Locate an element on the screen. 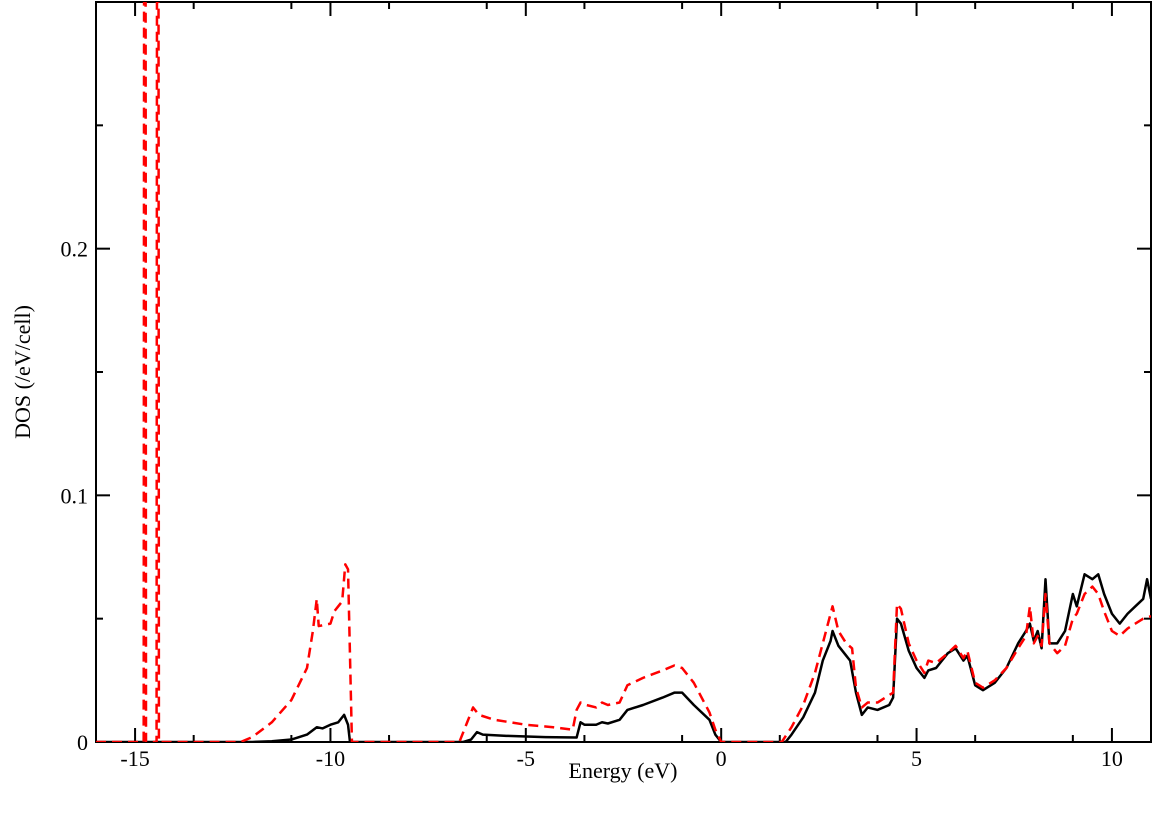 The width and height of the screenshot is (1152, 817). x-tick-label: 10 is located at coordinates (1112, 758).